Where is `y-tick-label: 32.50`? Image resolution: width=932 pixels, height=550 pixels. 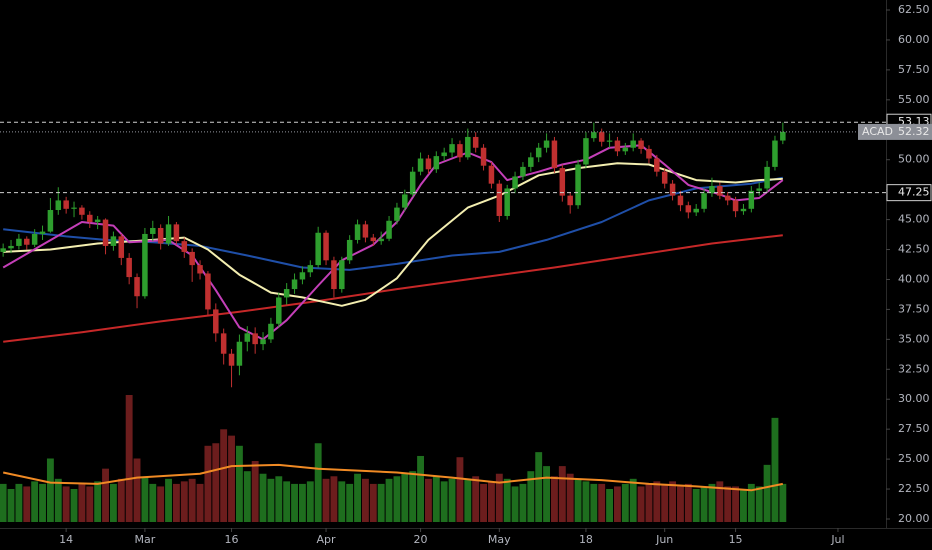 y-tick-label: 32.50 is located at coordinates (914, 368).